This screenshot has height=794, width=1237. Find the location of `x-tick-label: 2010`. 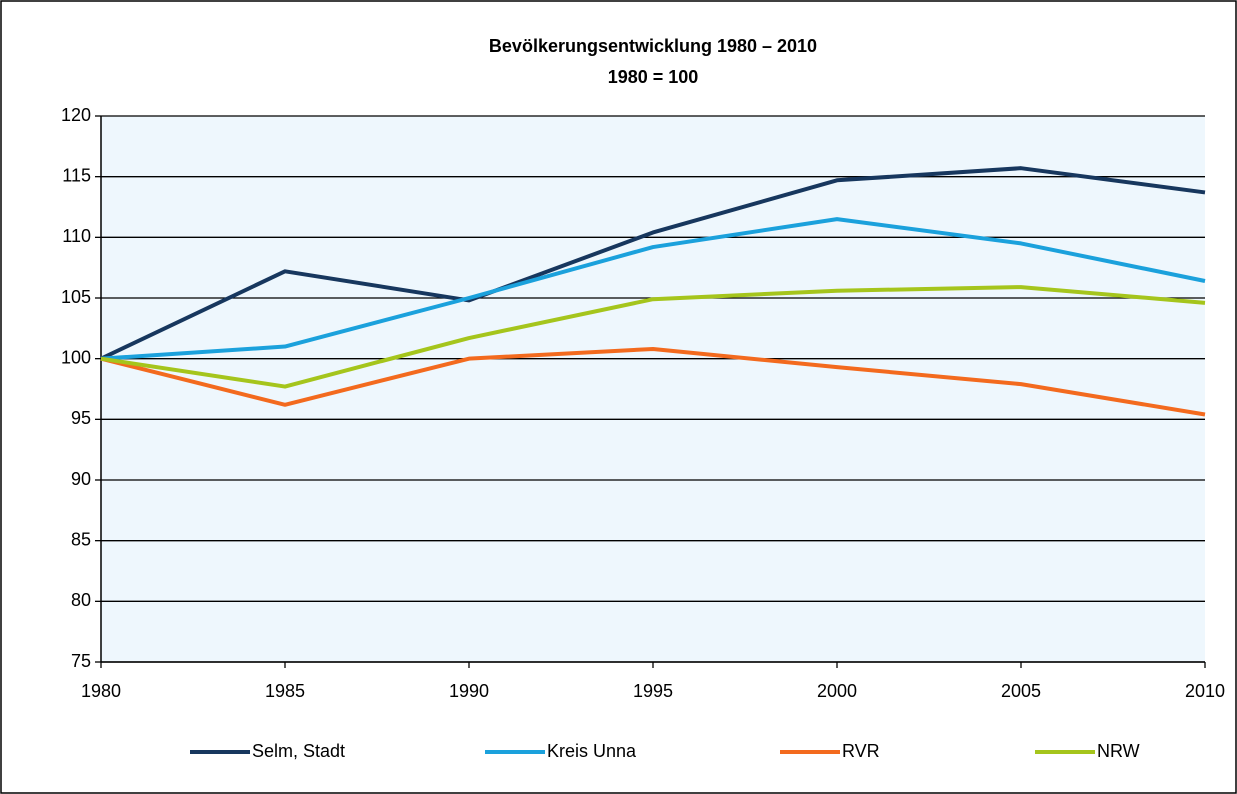

x-tick-label: 2010 is located at coordinates (1205, 691).